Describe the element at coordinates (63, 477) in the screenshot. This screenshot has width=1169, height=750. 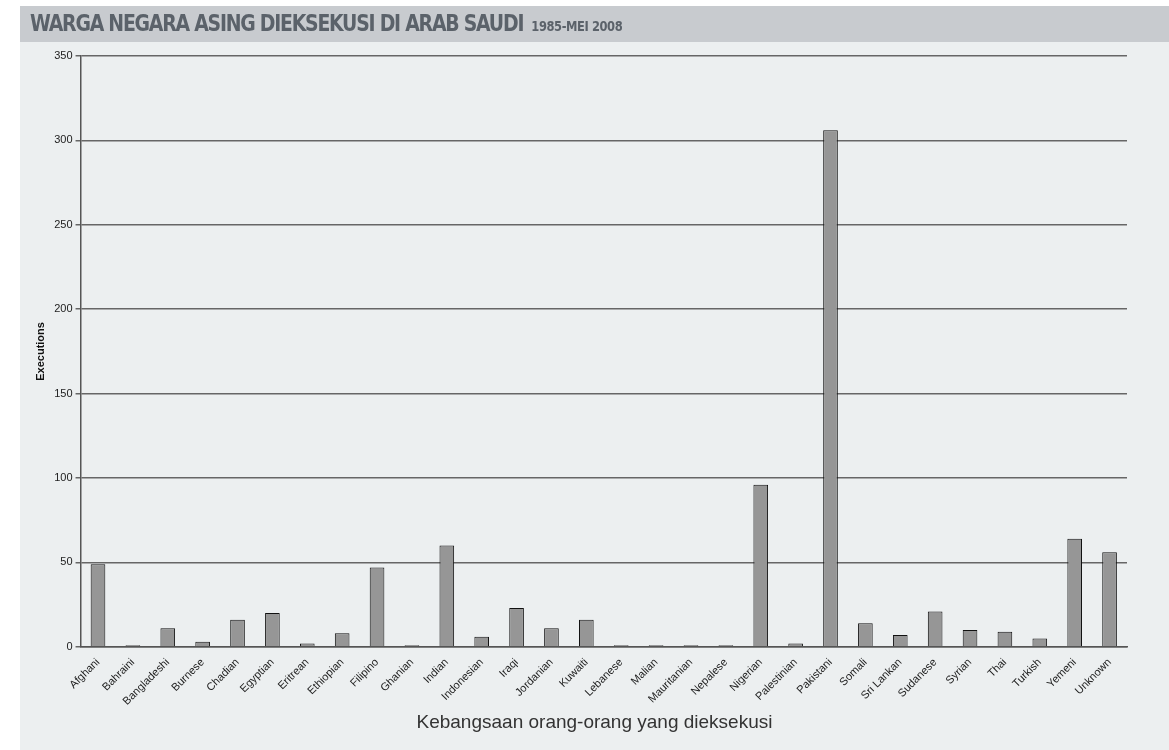
I see `y-tick-label: 100` at that location.